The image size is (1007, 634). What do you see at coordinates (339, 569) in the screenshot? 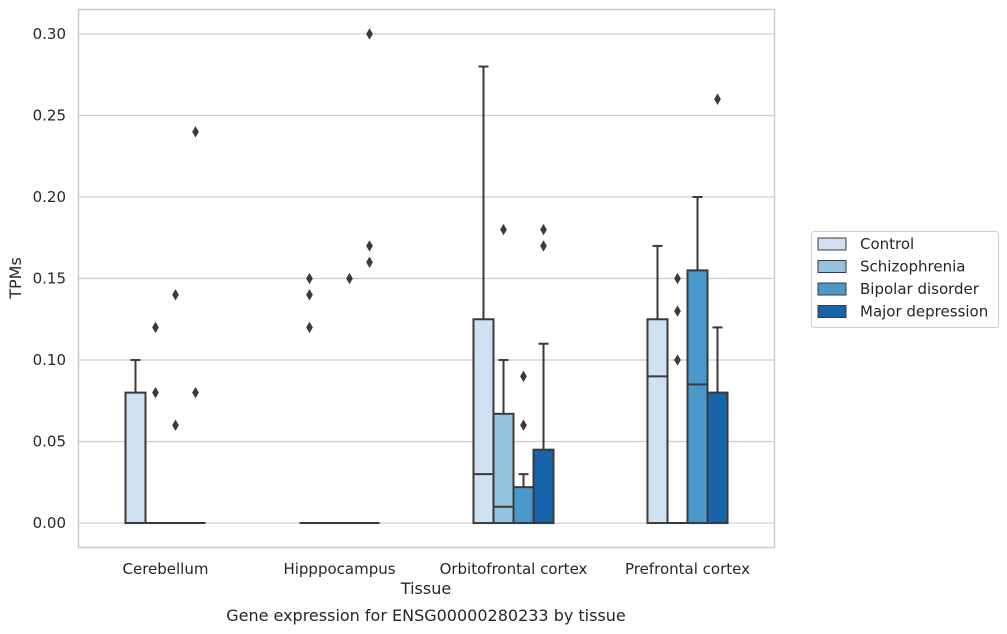
I see `x-tick-label: Hipppocampus` at bounding box center [339, 569].